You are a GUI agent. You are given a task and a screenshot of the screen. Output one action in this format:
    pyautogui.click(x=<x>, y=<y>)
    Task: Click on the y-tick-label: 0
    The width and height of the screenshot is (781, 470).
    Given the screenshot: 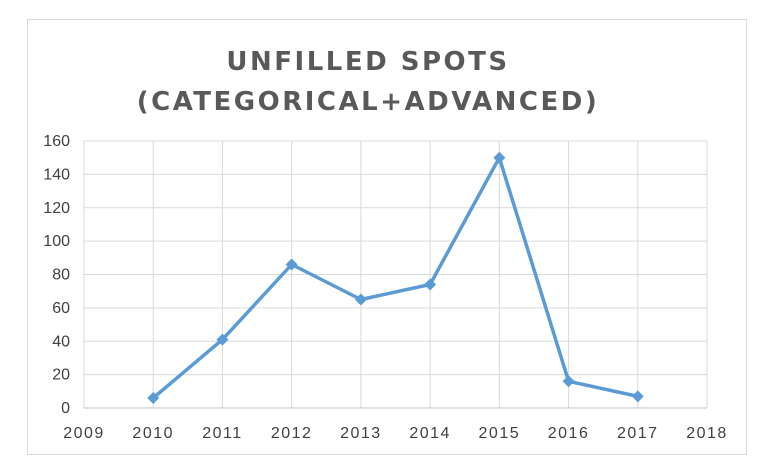 What is the action you would take?
    pyautogui.click(x=65, y=408)
    